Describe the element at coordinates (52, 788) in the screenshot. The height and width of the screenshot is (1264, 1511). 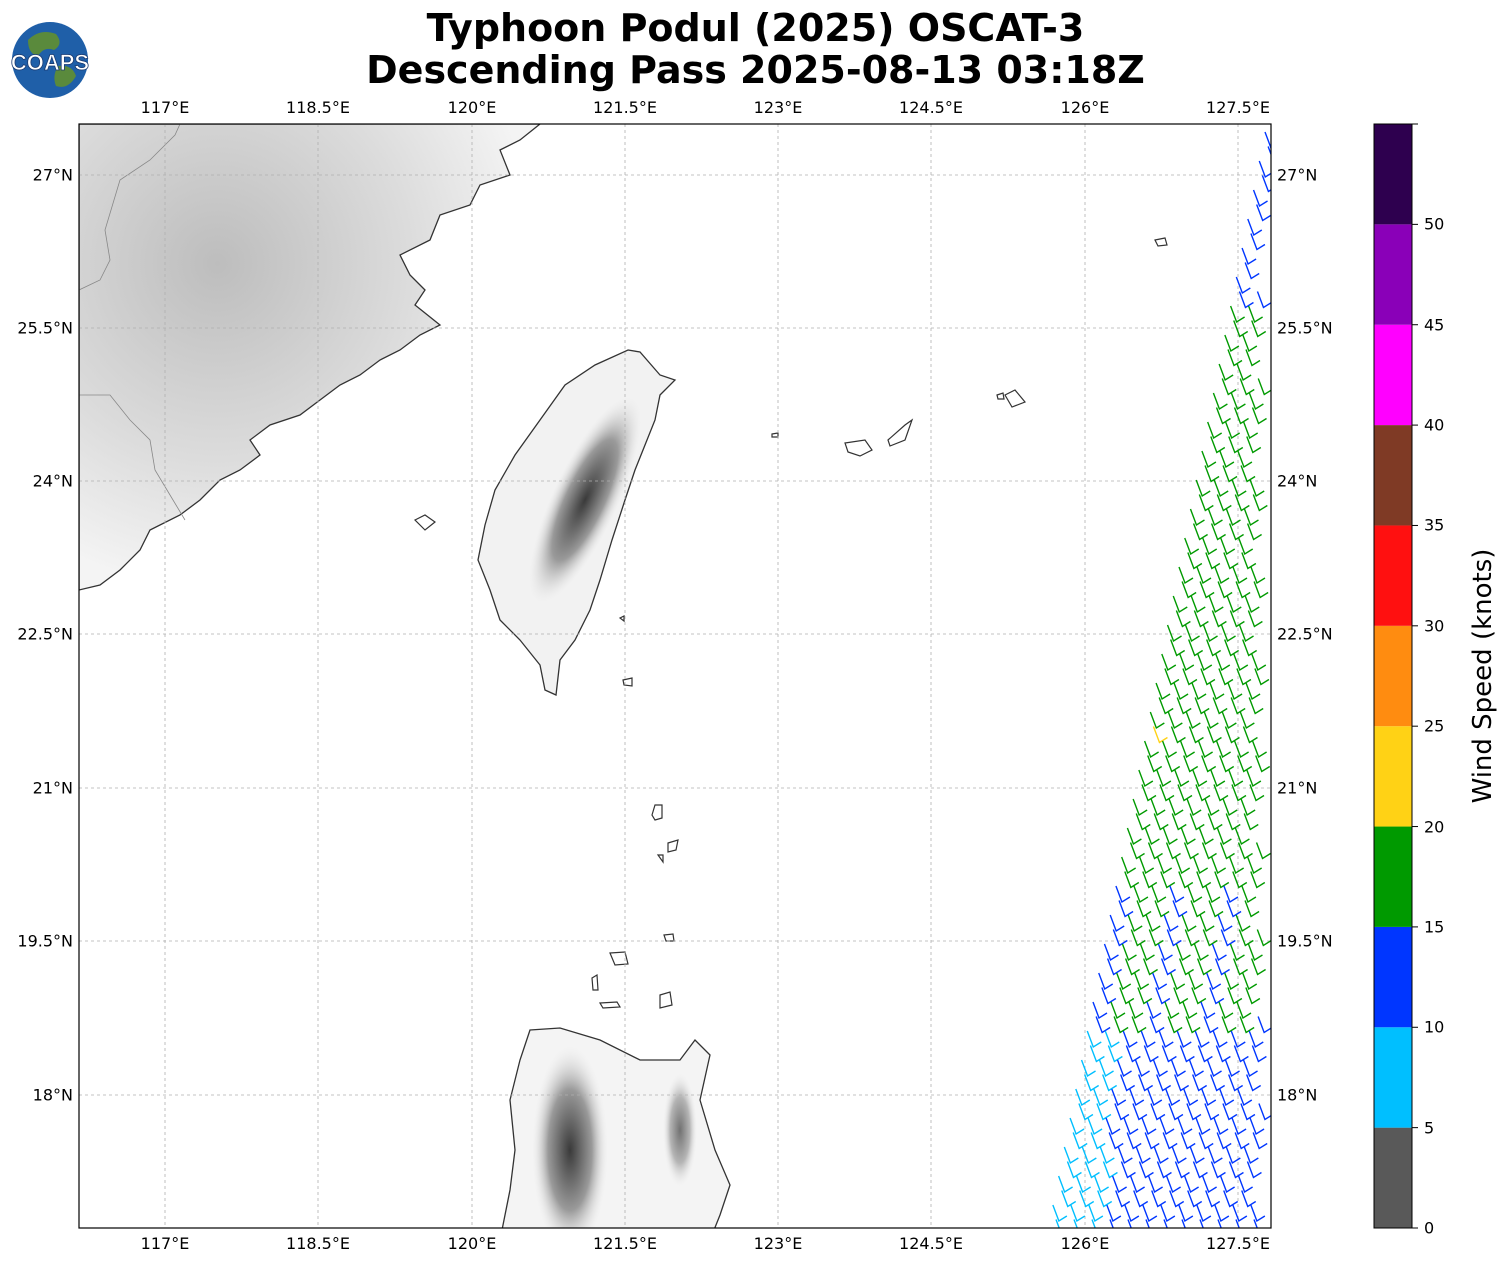
I see `lat-tick-label-left: 21°N` at that location.